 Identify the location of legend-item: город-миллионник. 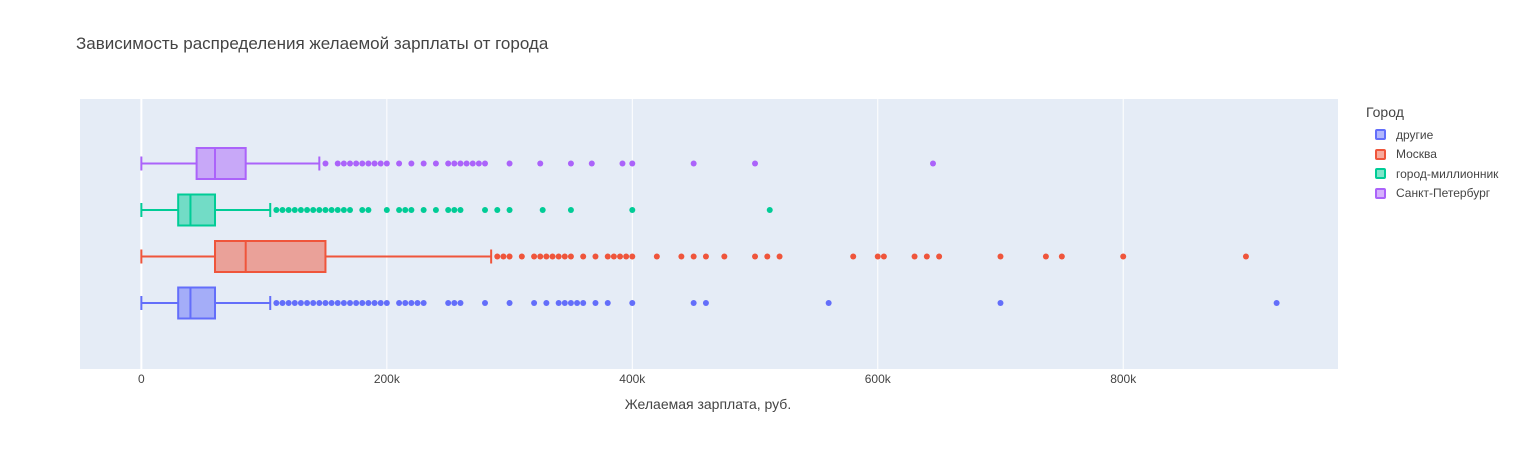
(1432, 174).